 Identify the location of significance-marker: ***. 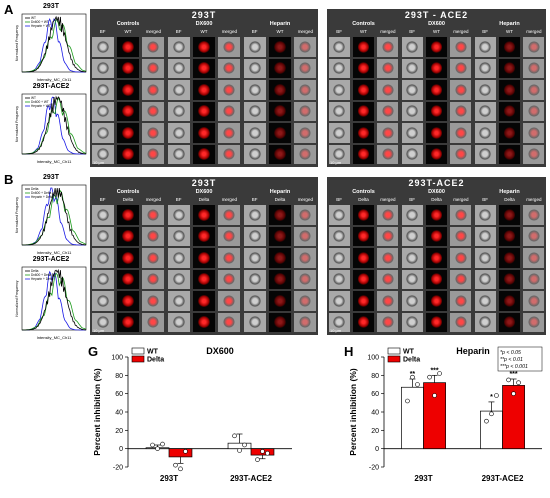
(434, 370).